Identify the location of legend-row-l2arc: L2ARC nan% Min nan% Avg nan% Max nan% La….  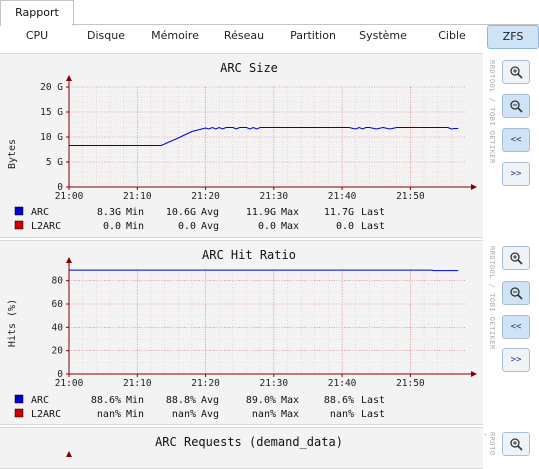
(200, 414).